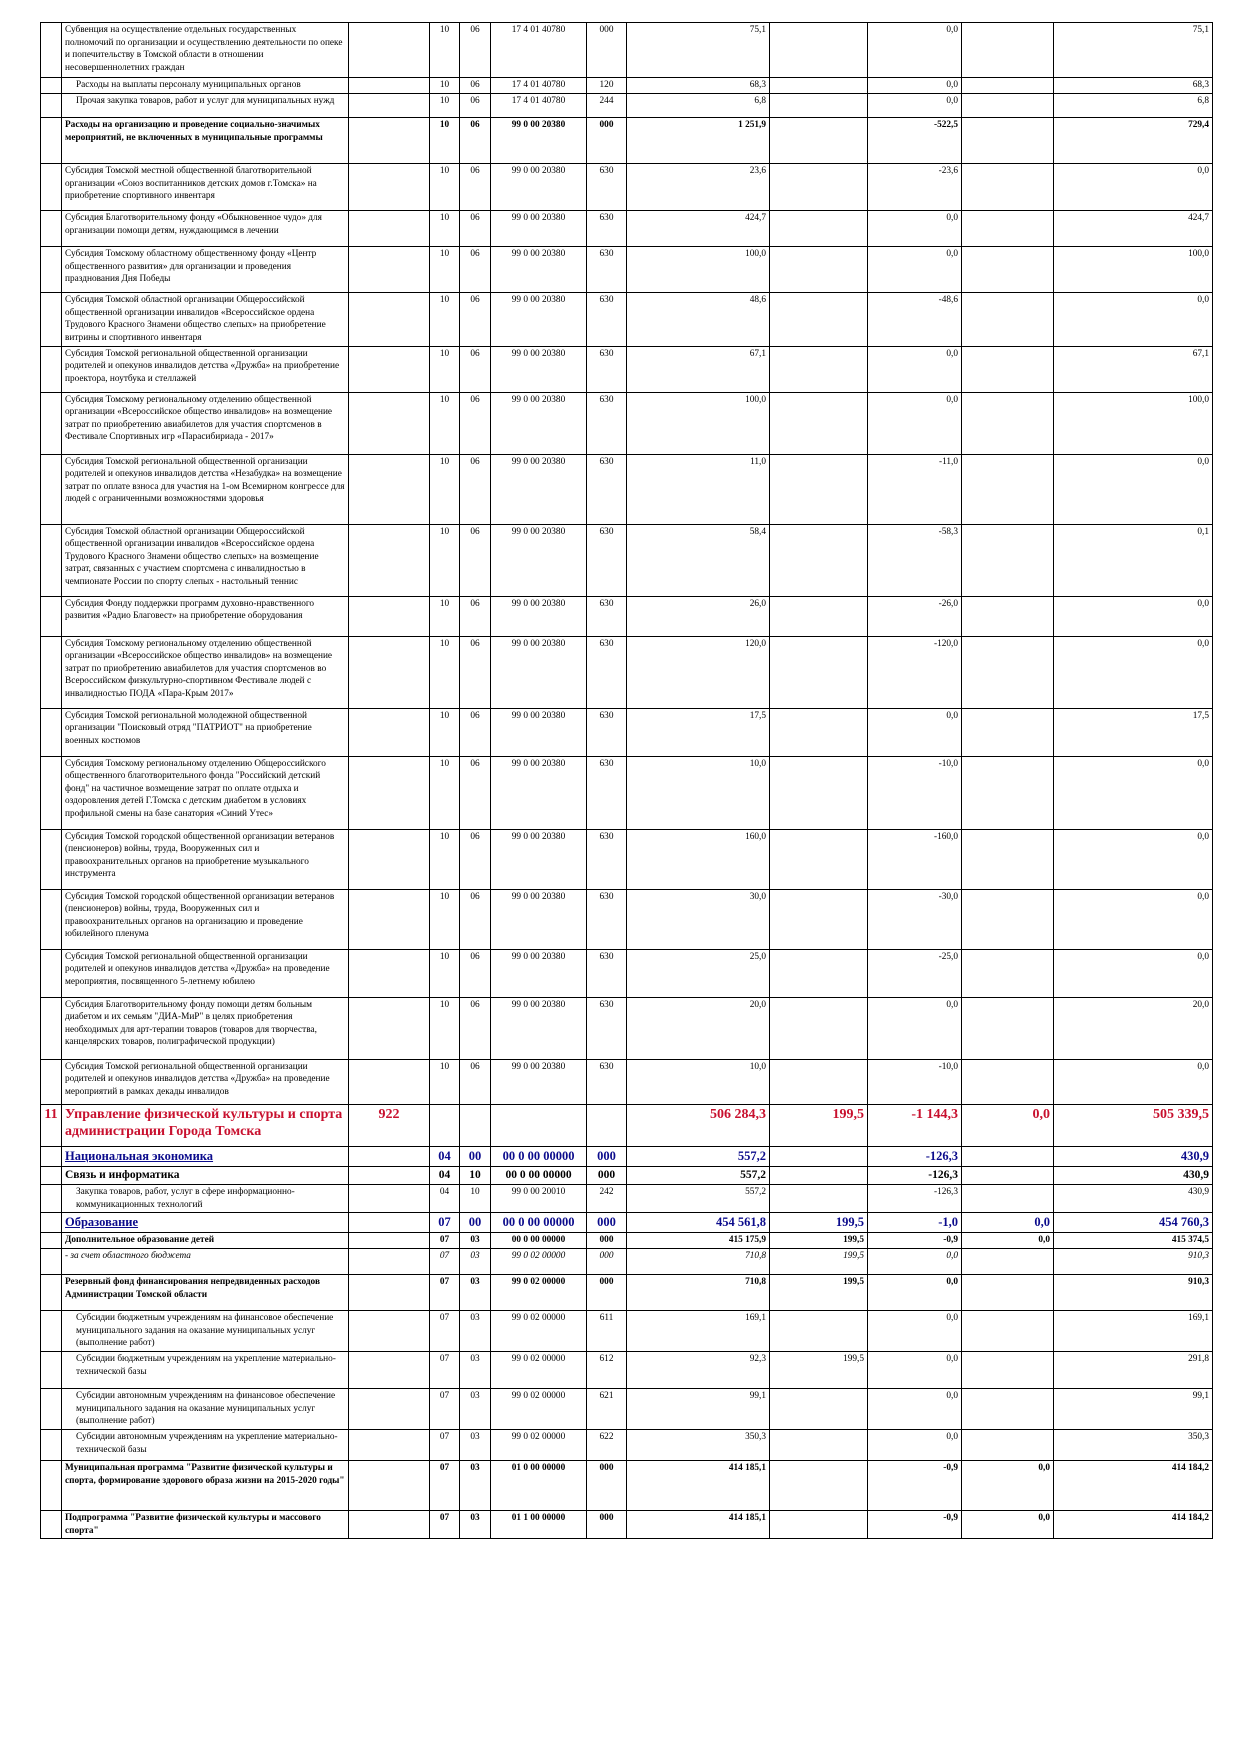 This screenshot has width=1240, height=1754. What do you see at coordinates (698, 919) in the screenshot?
I see `cell-v1: 30,0` at bounding box center [698, 919].